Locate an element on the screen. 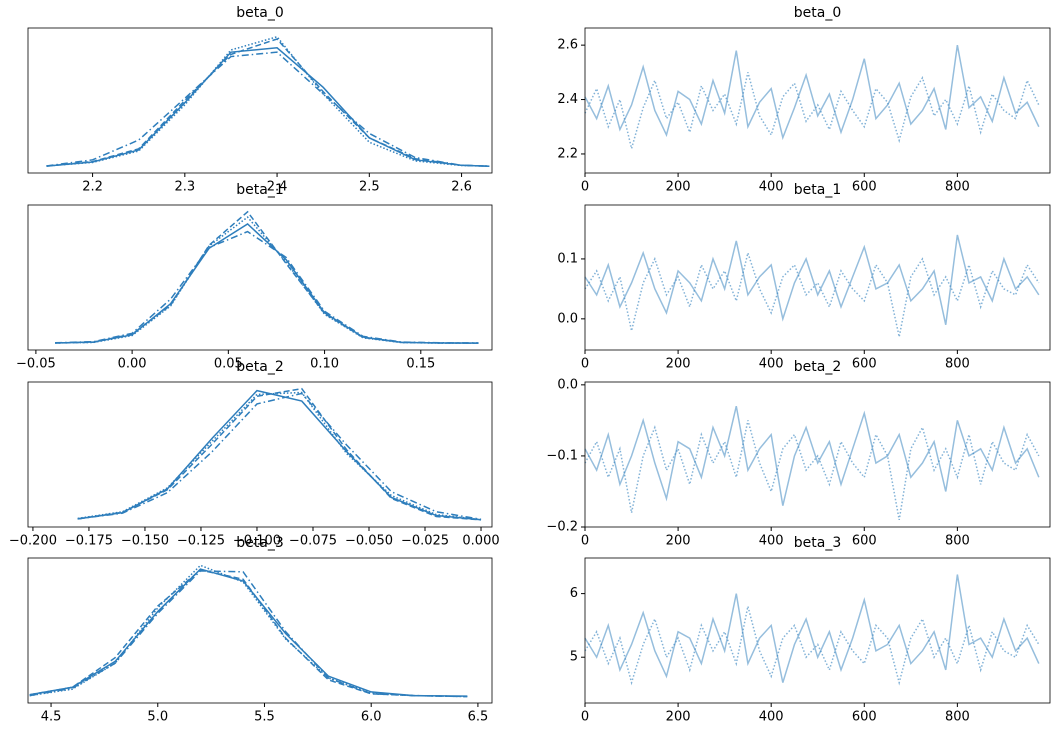 The height and width of the screenshot is (734, 1063). x-tick-label: 0.05 is located at coordinates (228, 364).